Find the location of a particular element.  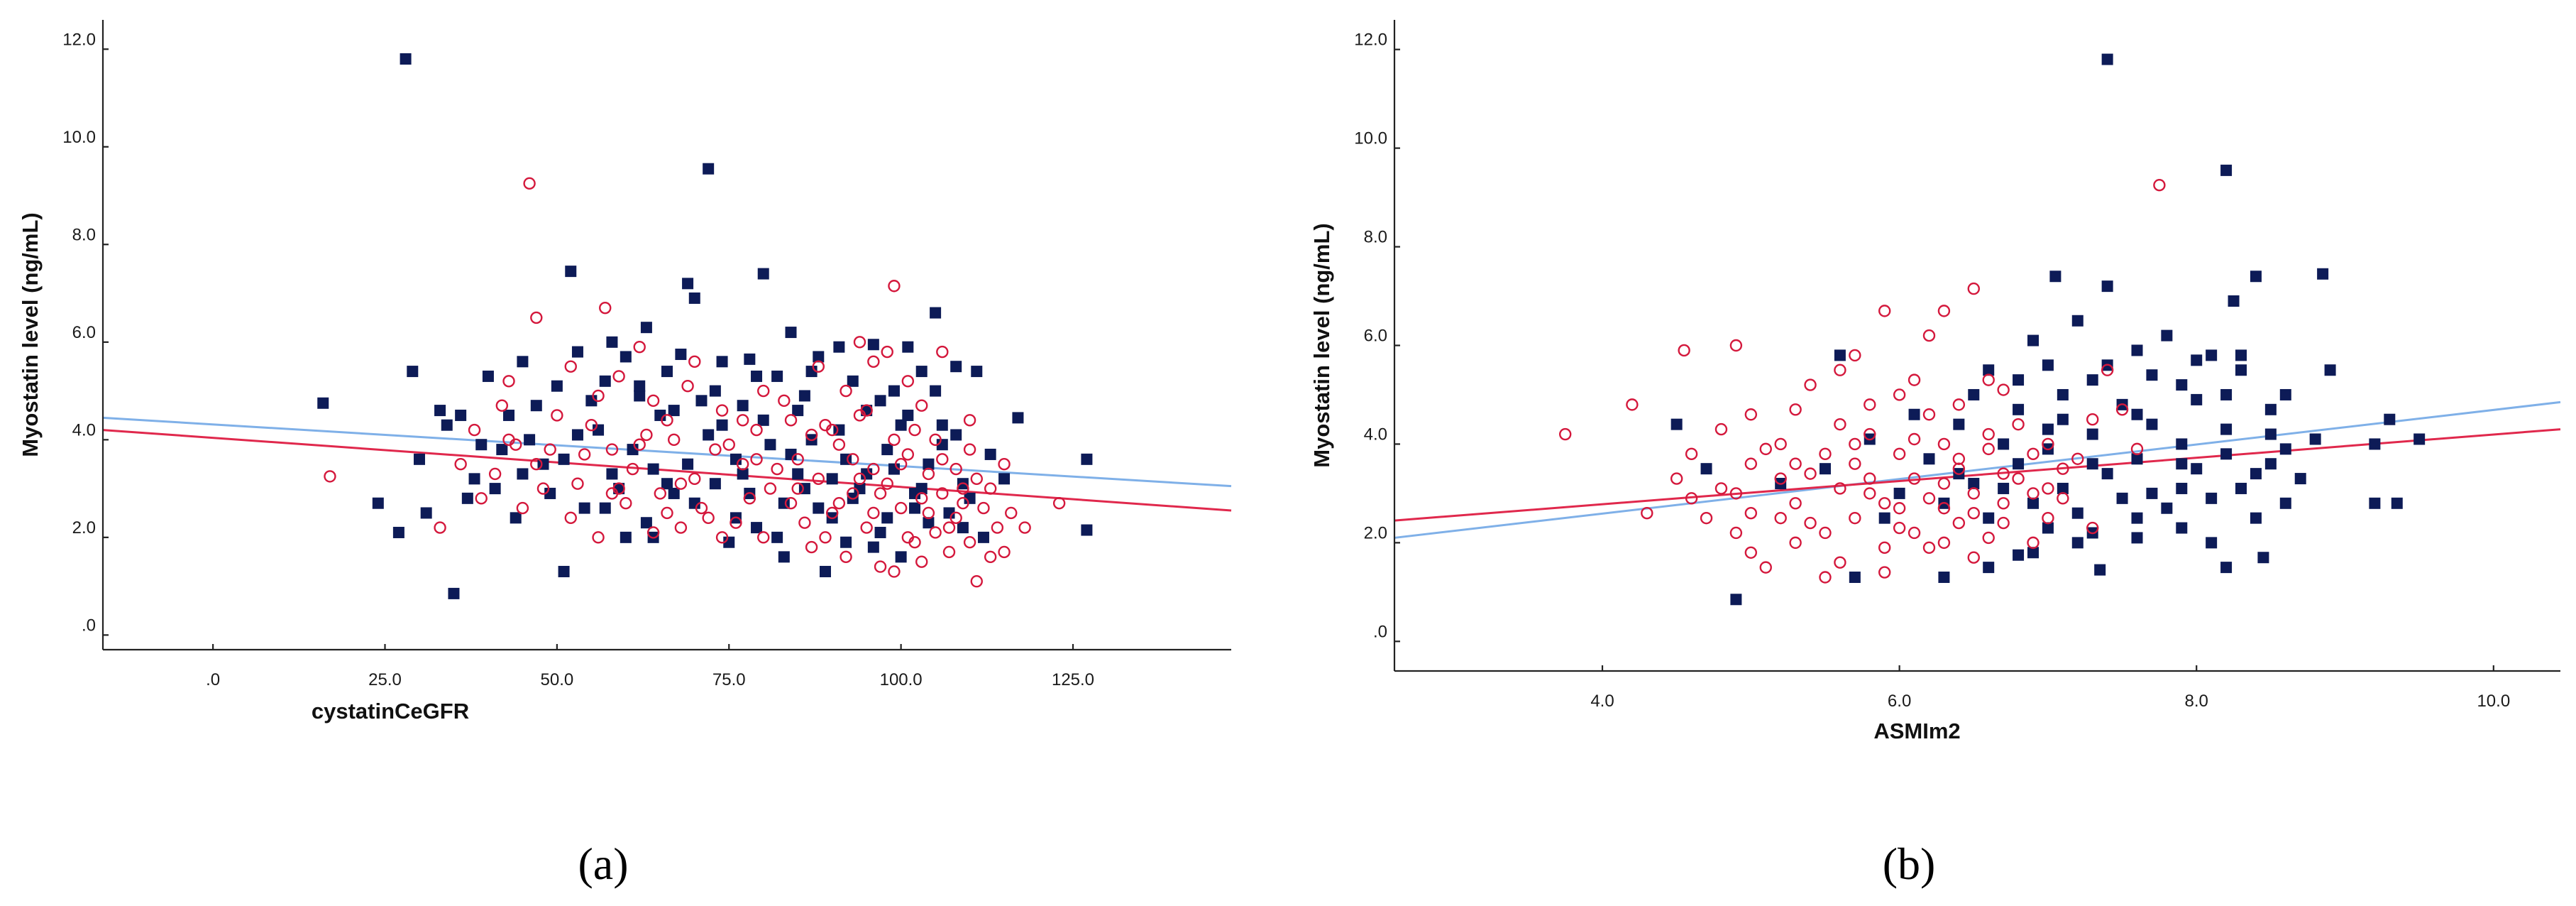

y-tick-label: 12.0 is located at coordinates (79, 39).